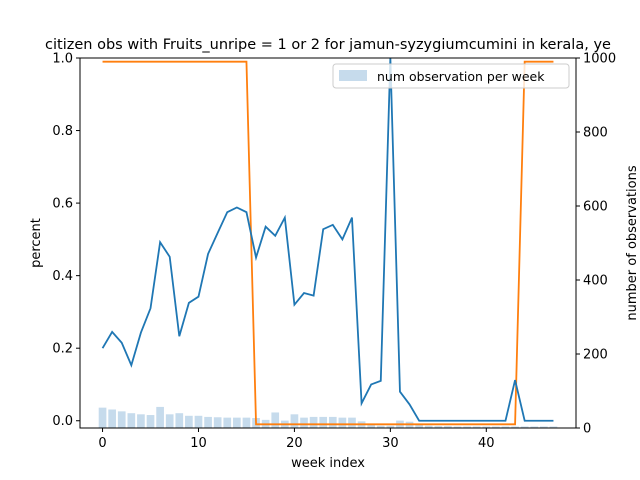  I want to click on y2-tick-label: 200, so click(595, 355).